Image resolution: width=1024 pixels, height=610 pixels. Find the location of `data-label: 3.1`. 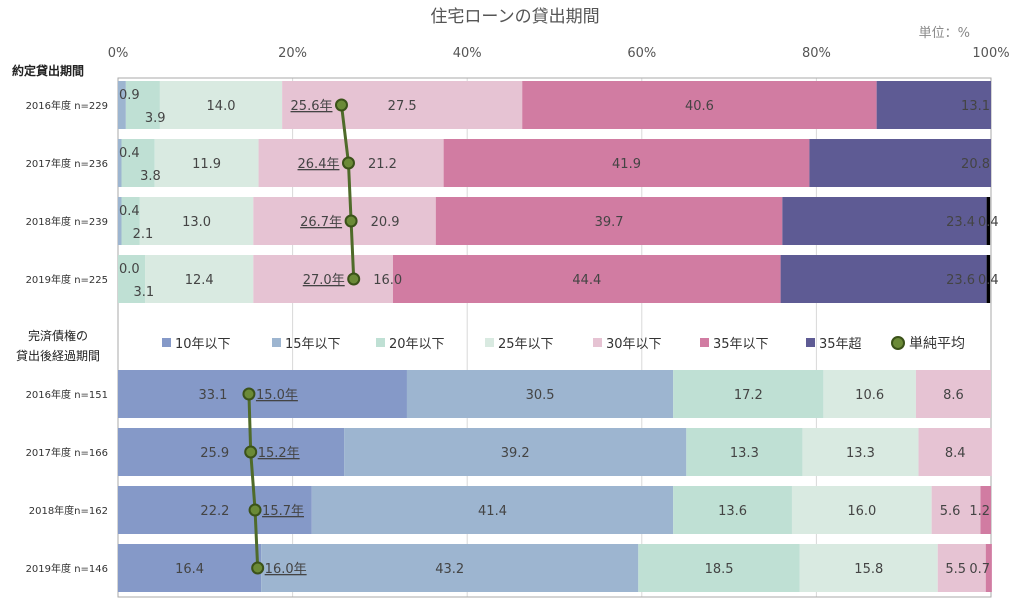

data-label: 3.1 is located at coordinates (144, 292).